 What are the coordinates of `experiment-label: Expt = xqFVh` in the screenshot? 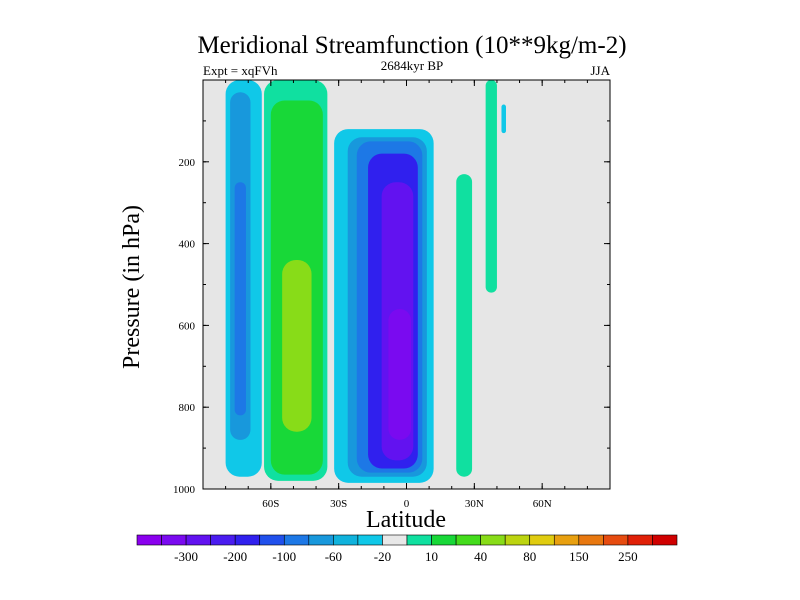 It's located at (240, 70).